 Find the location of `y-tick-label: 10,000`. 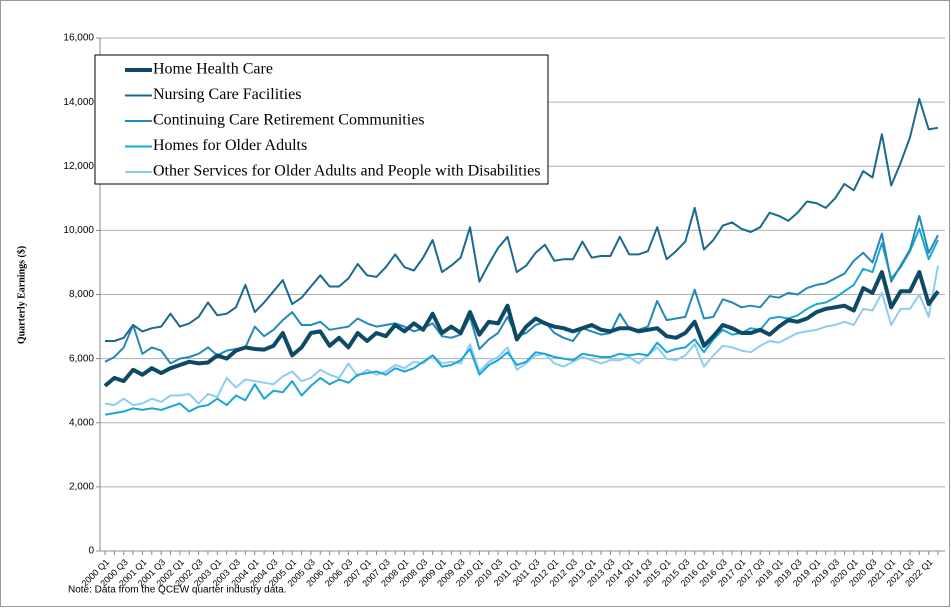

y-tick-label: 10,000 is located at coordinates (78, 230).